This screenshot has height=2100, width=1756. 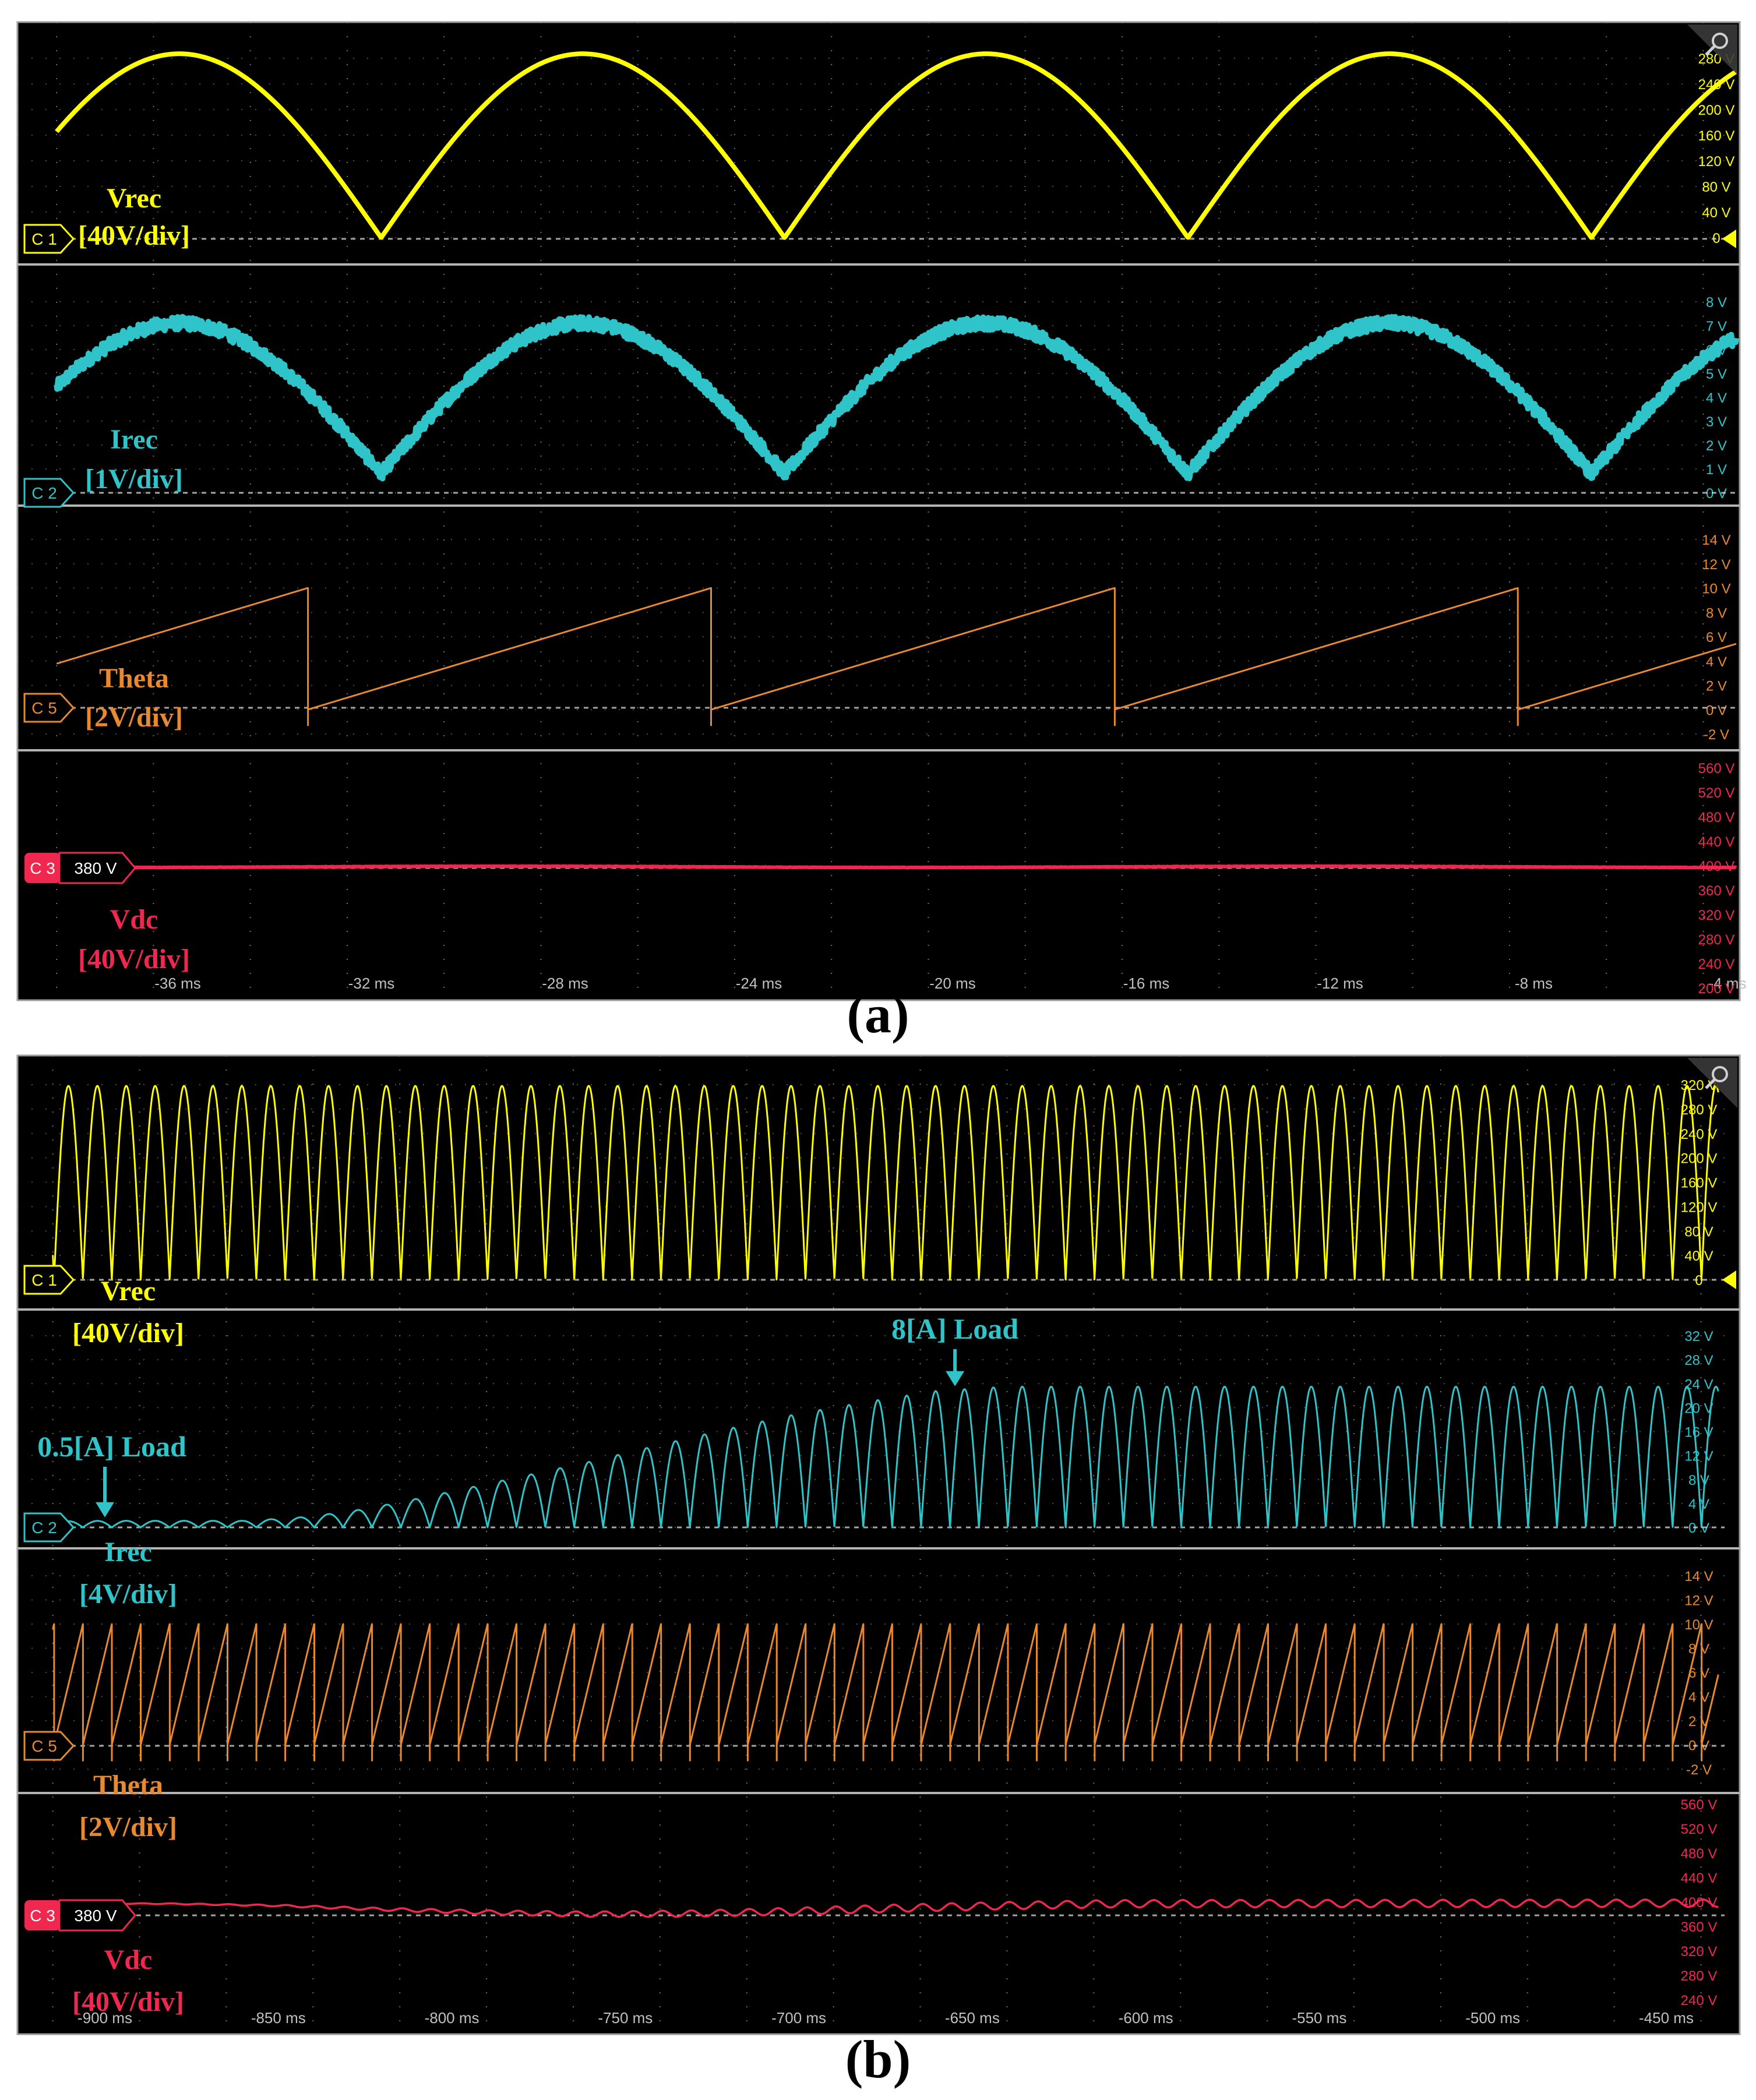 What do you see at coordinates (1666, 2018) in the screenshot?
I see `time-tick-label: -450 ms` at bounding box center [1666, 2018].